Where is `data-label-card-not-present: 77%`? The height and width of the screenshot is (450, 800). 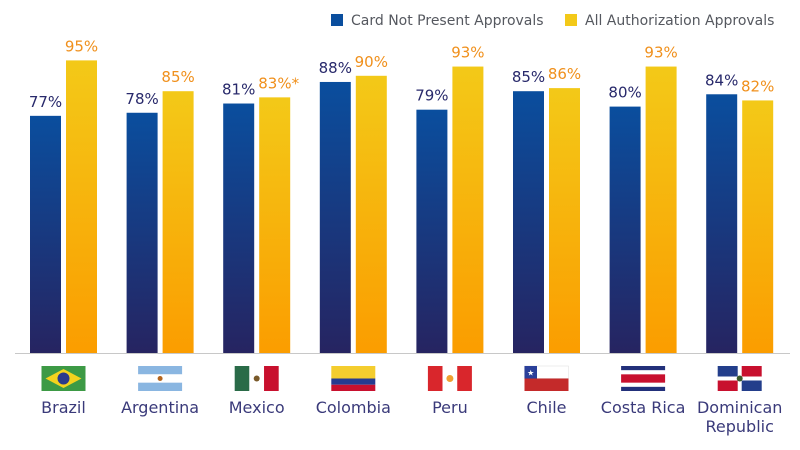
data-label-card-not-present: 77% is located at coordinates (45, 102).